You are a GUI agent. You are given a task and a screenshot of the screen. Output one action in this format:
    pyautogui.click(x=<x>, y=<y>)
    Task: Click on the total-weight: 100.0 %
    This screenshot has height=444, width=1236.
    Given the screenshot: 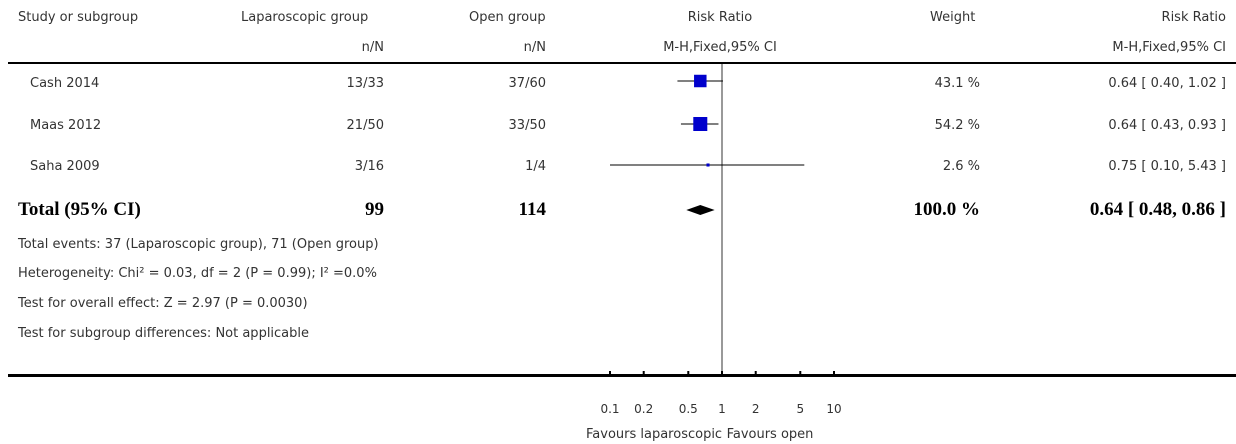 What is the action you would take?
    pyautogui.click(x=947, y=209)
    